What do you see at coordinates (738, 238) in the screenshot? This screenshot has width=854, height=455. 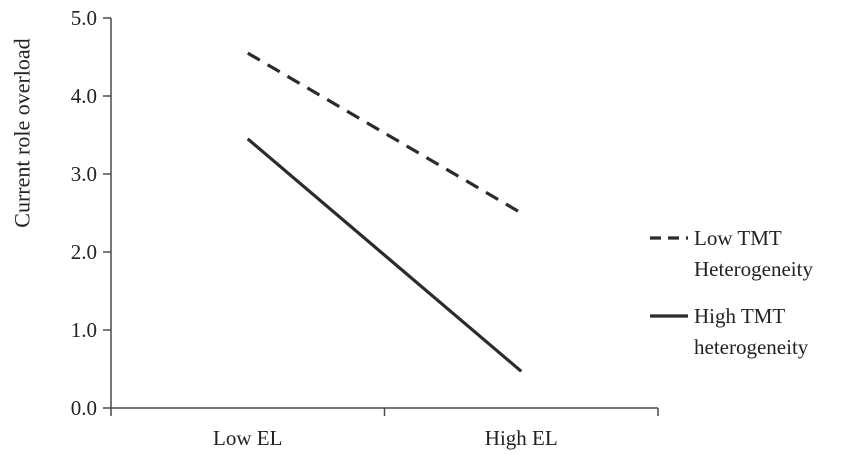 I see `legend-label: Low TMT` at bounding box center [738, 238].